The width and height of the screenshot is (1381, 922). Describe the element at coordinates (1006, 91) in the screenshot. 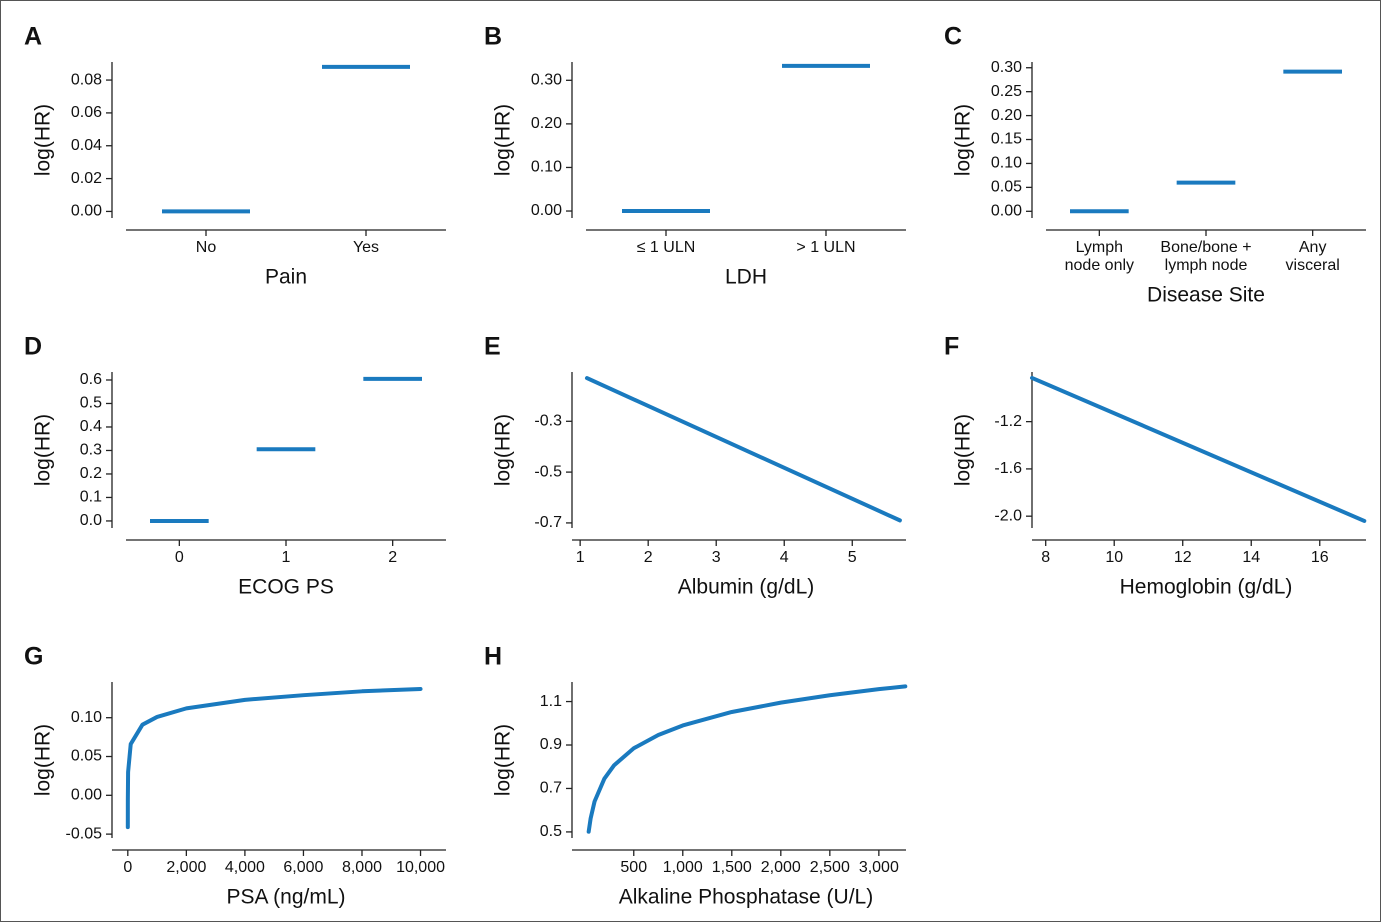

I see `y-tick-label: 0.25` at that location.